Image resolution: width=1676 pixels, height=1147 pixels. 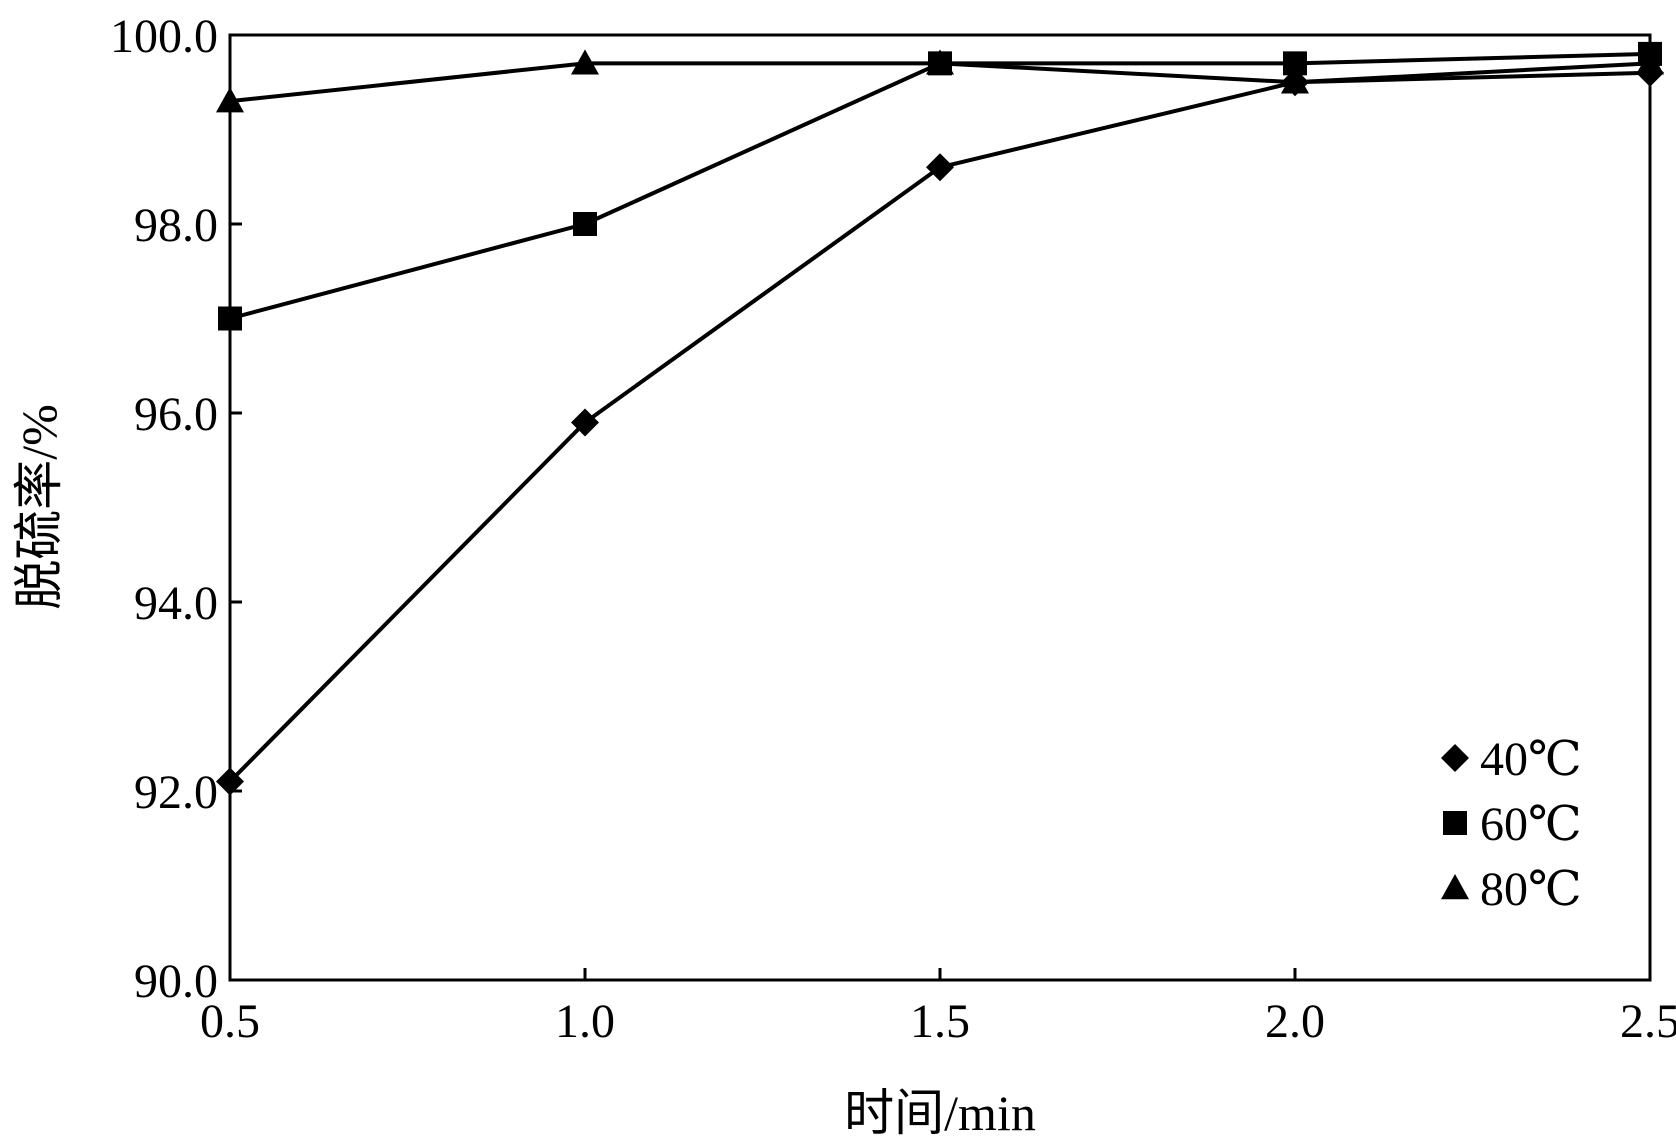 I want to click on y-tick-label: 96.0, so click(x=176, y=414).